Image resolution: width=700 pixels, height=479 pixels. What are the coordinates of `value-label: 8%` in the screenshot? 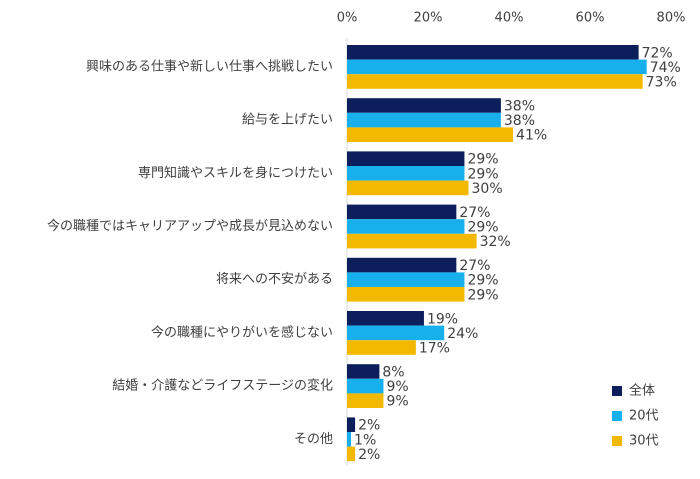 It's located at (393, 373).